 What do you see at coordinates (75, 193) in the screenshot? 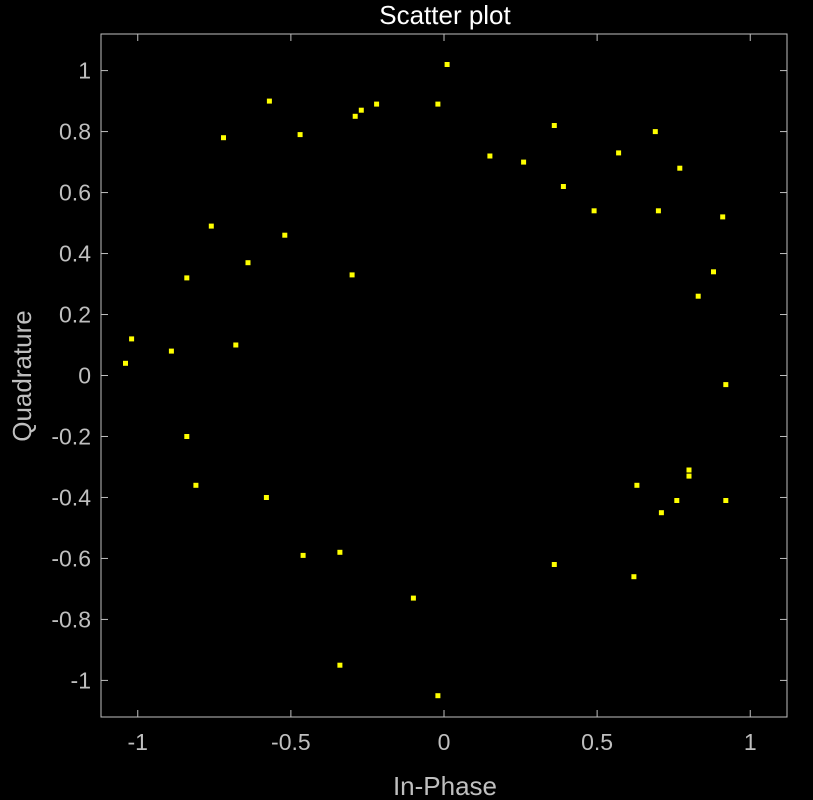
I see `y-tick-label: 0.6` at bounding box center [75, 193].